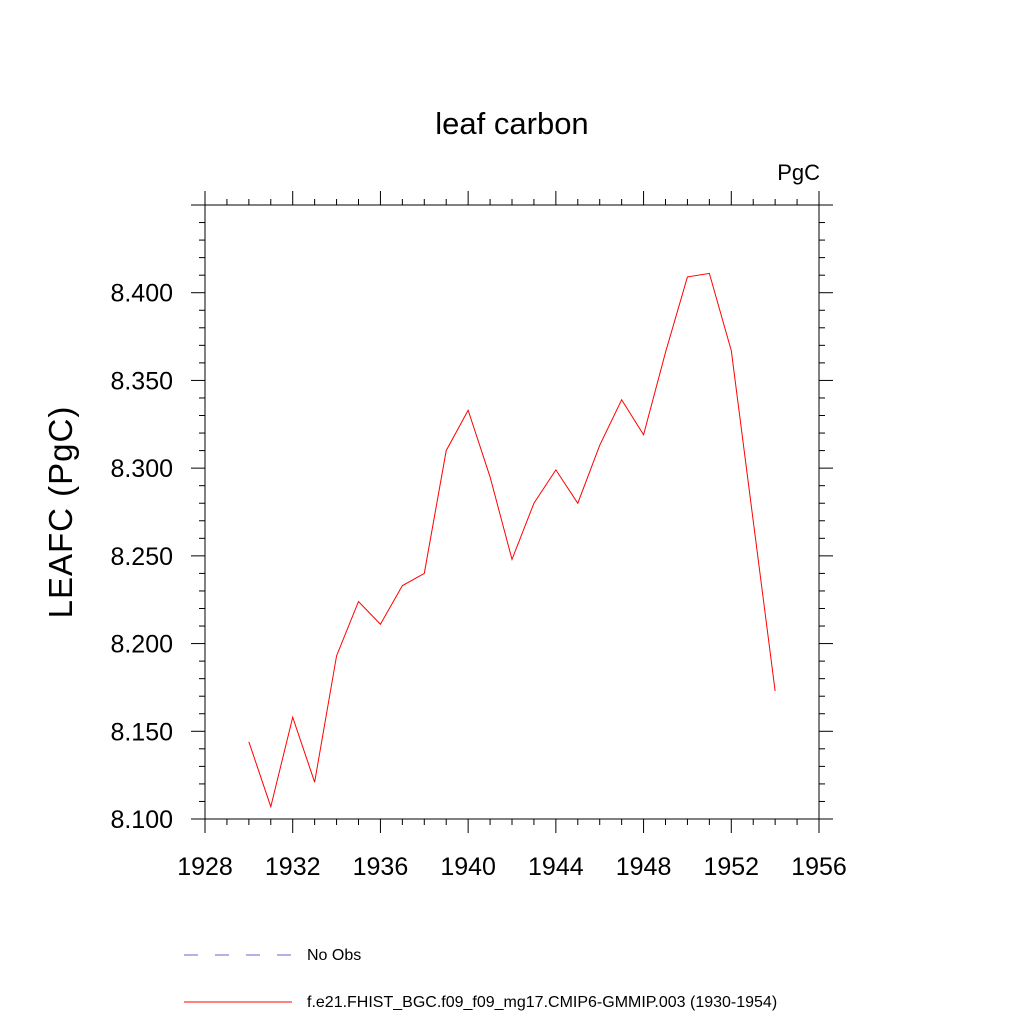  I want to click on y-axis-label: LEAFC (PgC), so click(60, 512).